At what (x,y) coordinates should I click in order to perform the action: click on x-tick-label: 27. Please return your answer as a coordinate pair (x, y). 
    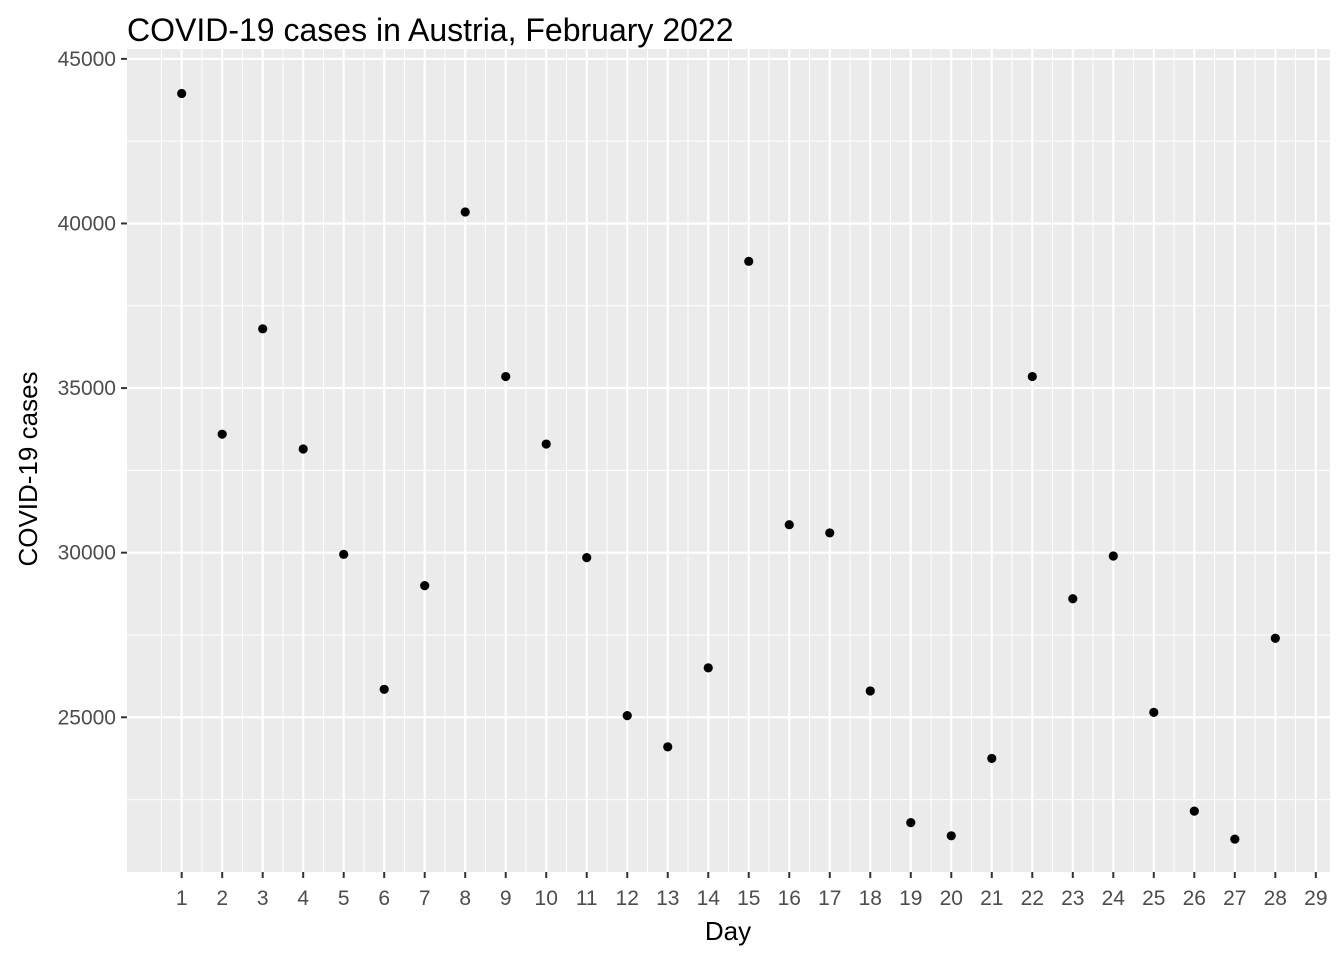
    Looking at the image, I should click on (1234, 898).